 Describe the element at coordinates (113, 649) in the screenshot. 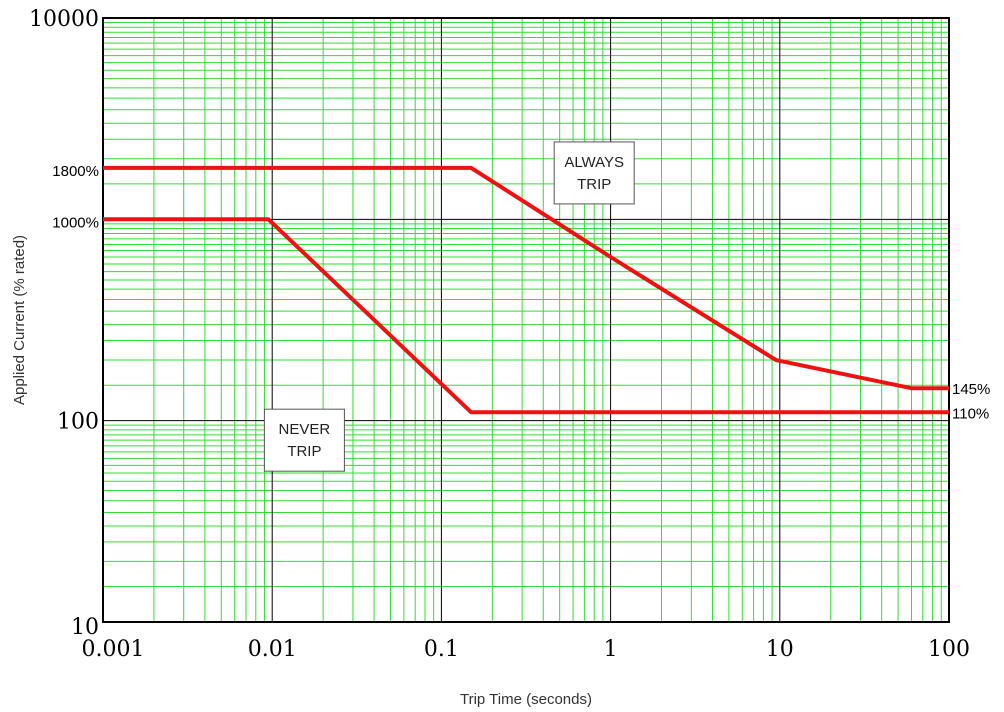

I see `x-tick-label: 0.001` at that location.